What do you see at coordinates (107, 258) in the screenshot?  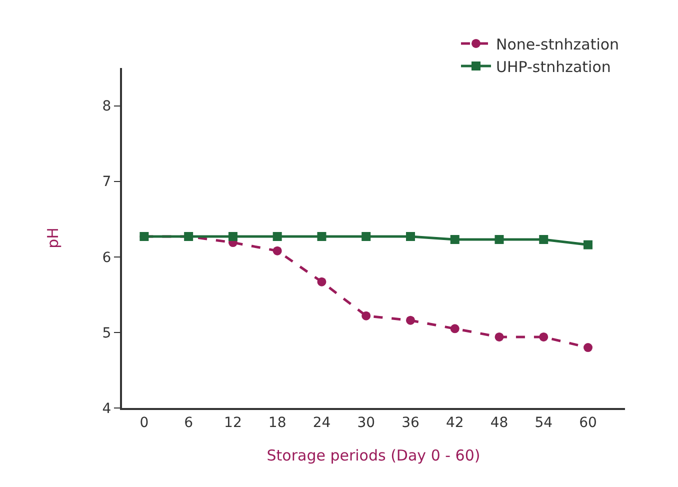 I see `y-tick-label: 6` at bounding box center [107, 258].